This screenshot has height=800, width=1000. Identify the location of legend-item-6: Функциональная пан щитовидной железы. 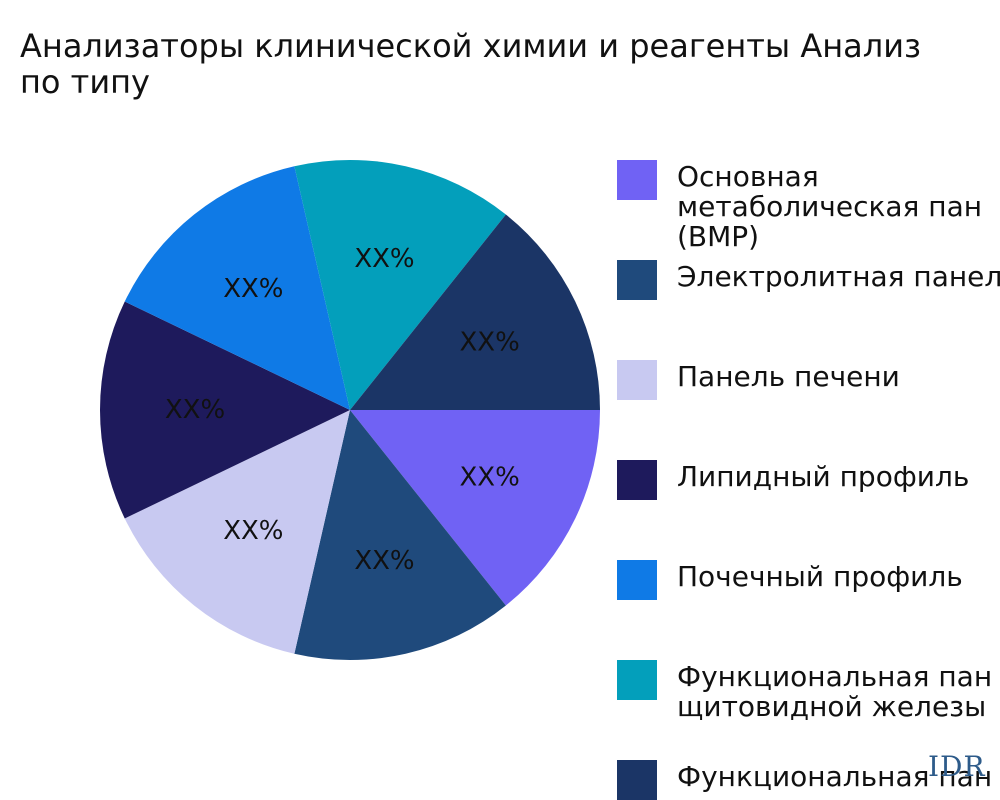
(808, 691).